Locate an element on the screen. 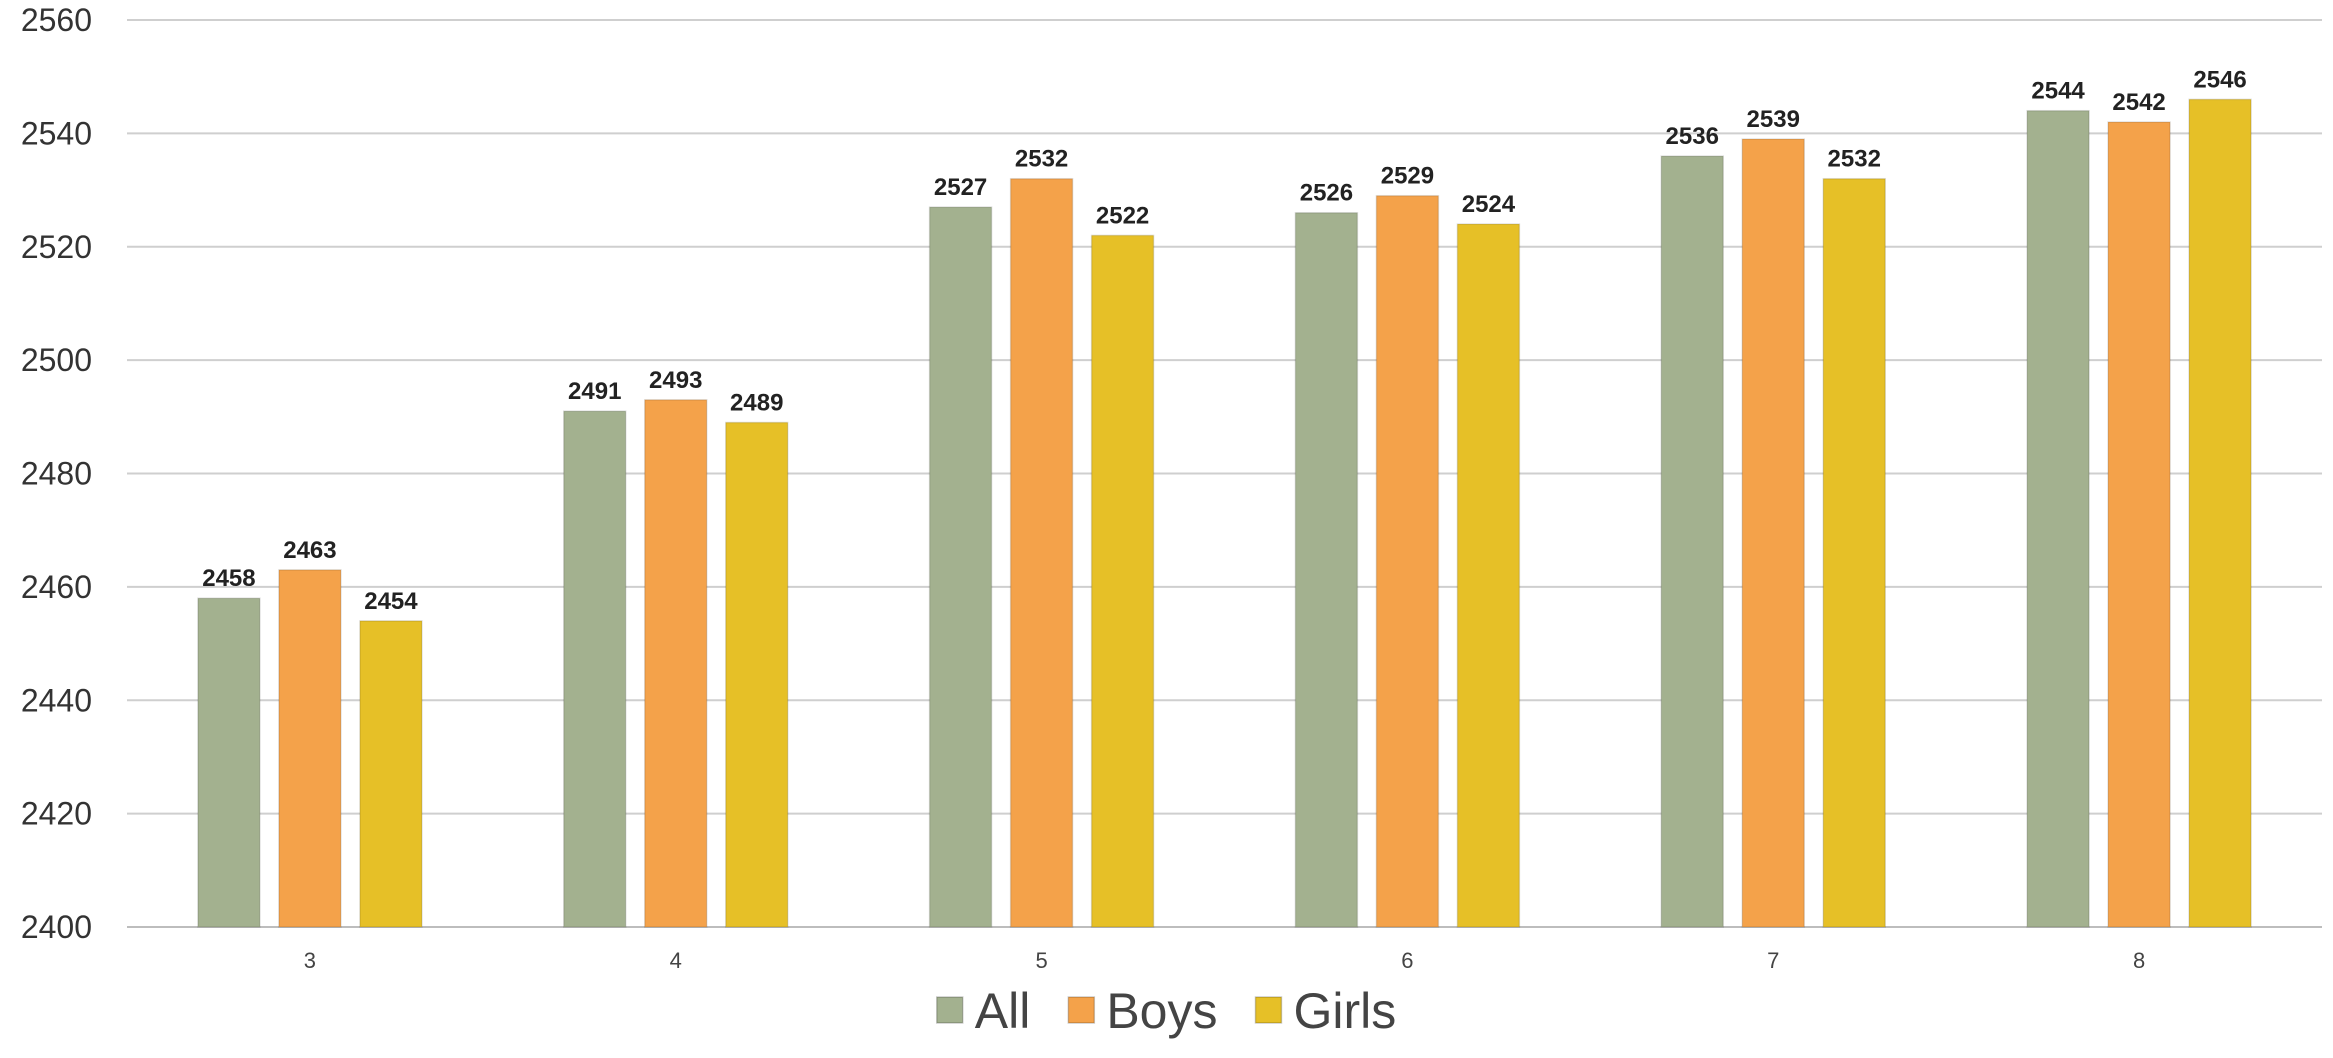 The width and height of the screenshot is (2333, 1058). data-label: 2458 is located at coordinates (228, 578).